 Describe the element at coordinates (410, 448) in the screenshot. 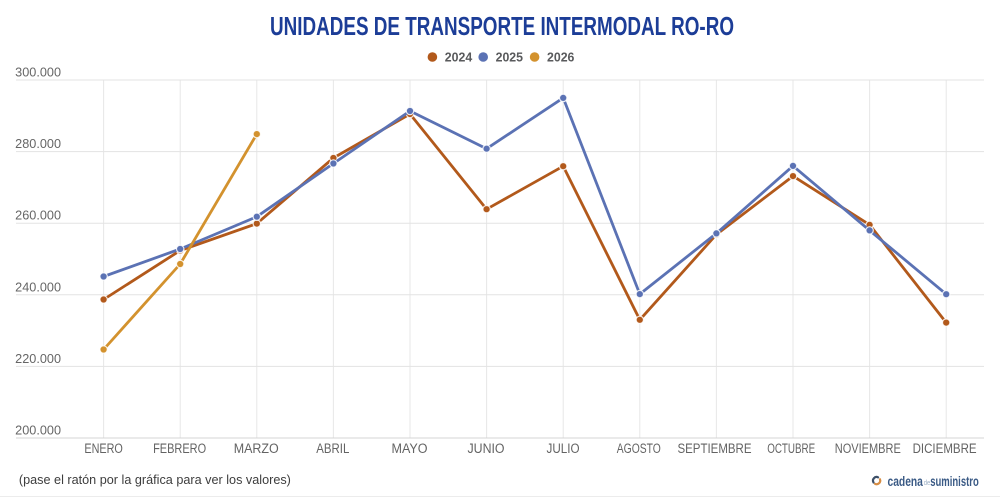

I see `svg-text: MAYO` at that location.